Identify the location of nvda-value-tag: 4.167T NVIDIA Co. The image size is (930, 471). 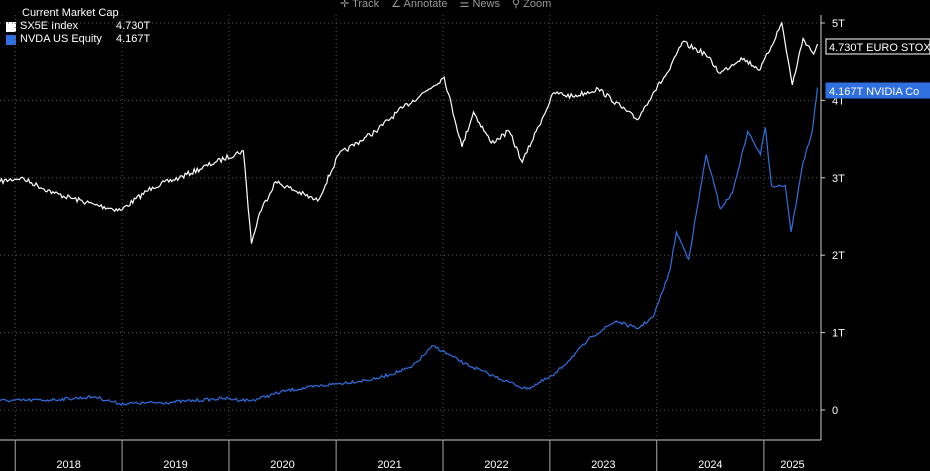
(877, 90).